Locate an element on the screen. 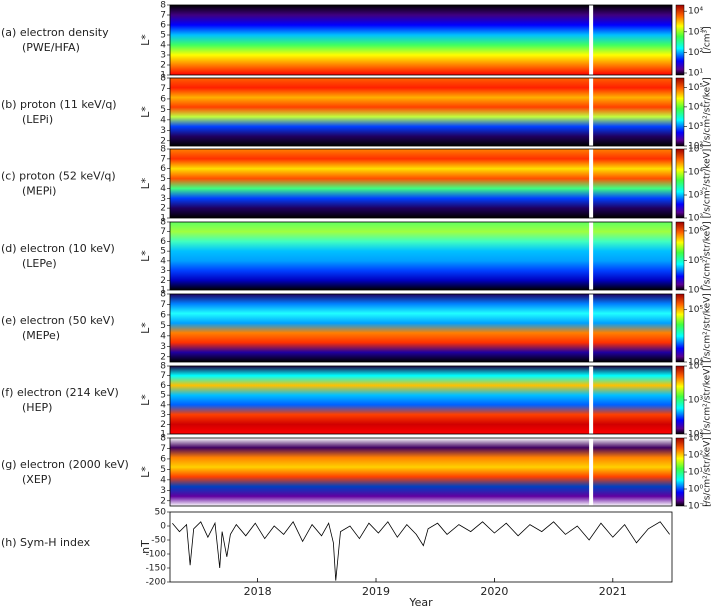  panel-label: (a) electron density is located at coordinates (55, 32).